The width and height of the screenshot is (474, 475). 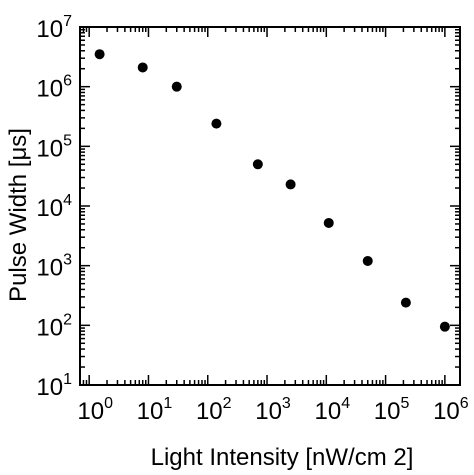 I want to click on x-axis-title: Light Intensity [nW/cm 2], so click(x=282, y=457).